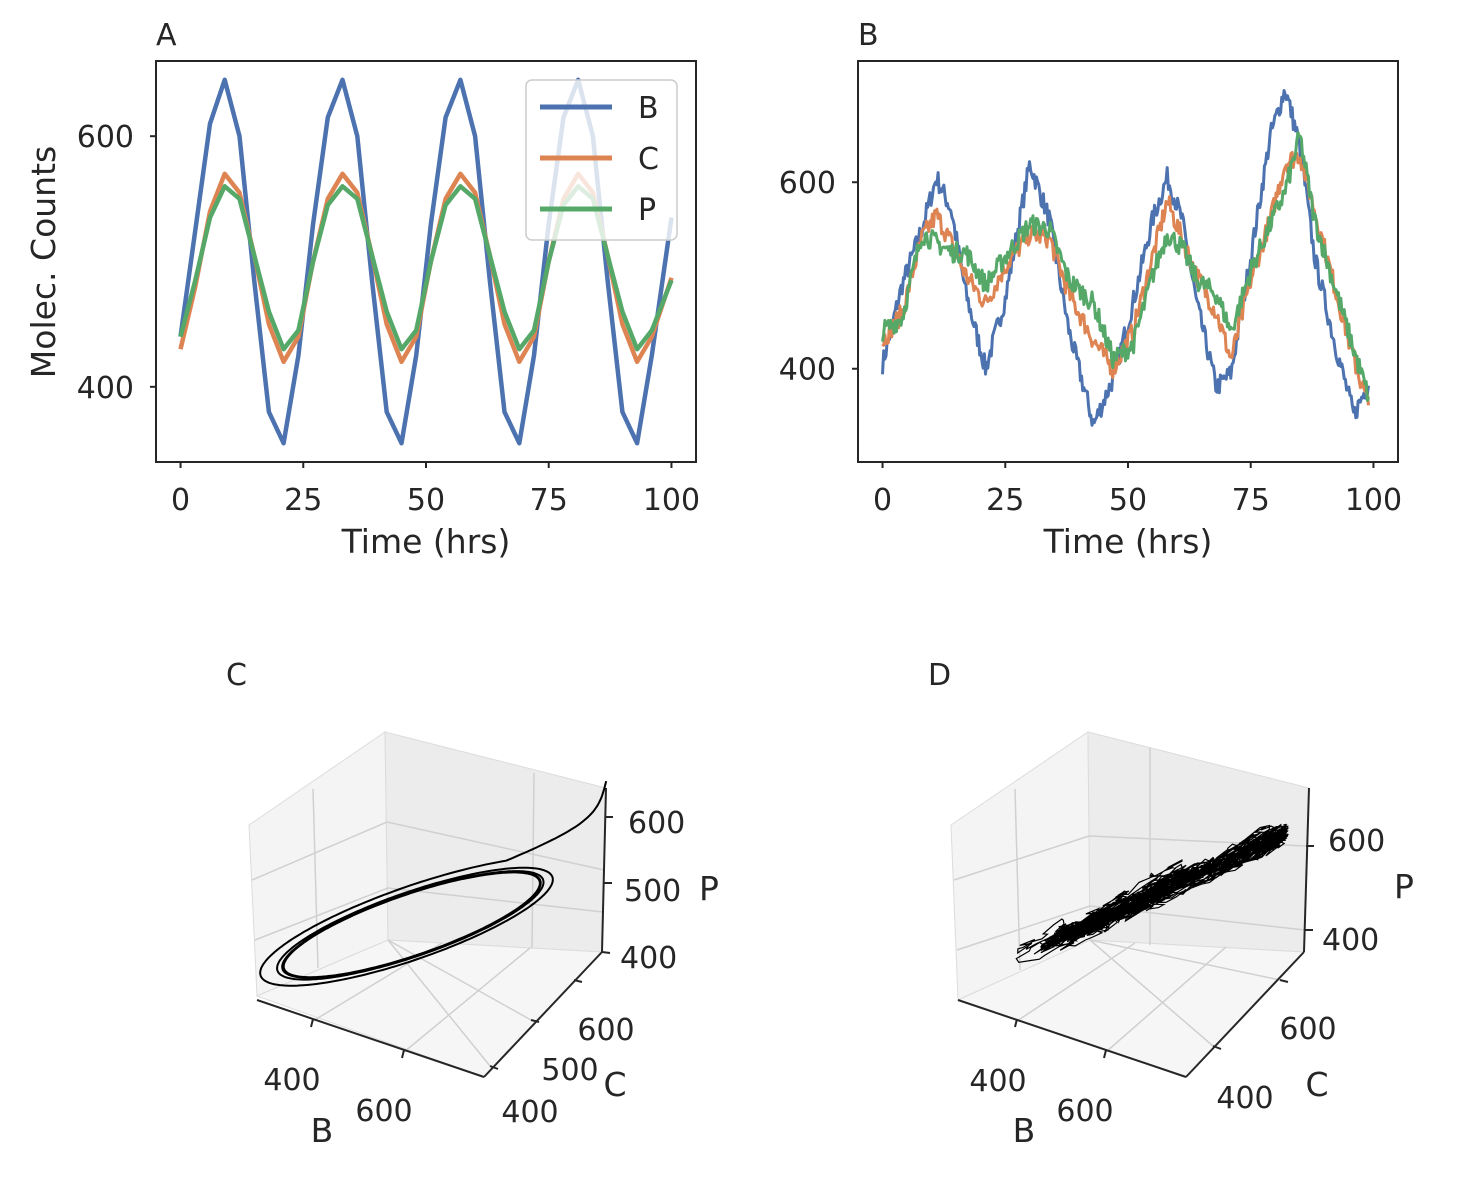  I want to click on legend-label-p: P, so click(647, 210).